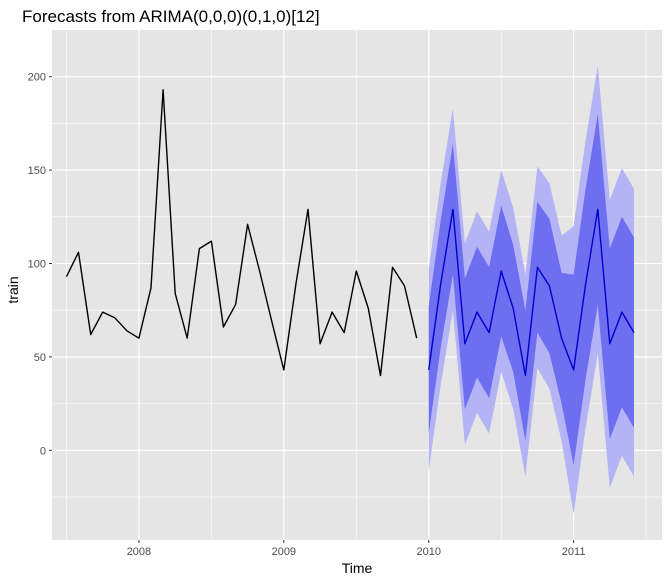 This screenshot has height=583, width=670. Describe the element at coordinates (428, 552) in the screenshot. I see `x-tick-label: 2010` at that location.